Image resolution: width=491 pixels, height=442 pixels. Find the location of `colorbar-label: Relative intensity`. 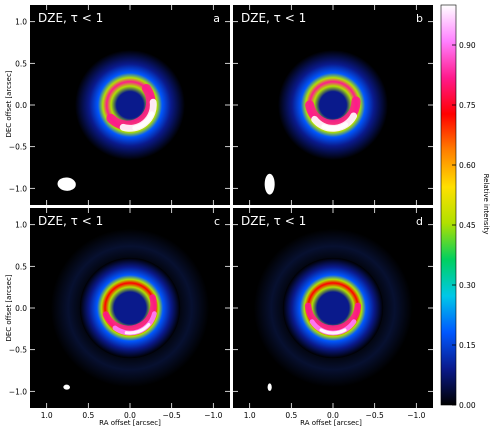

colorbar-label: Relative intensity is located at coordinates (486, 204).